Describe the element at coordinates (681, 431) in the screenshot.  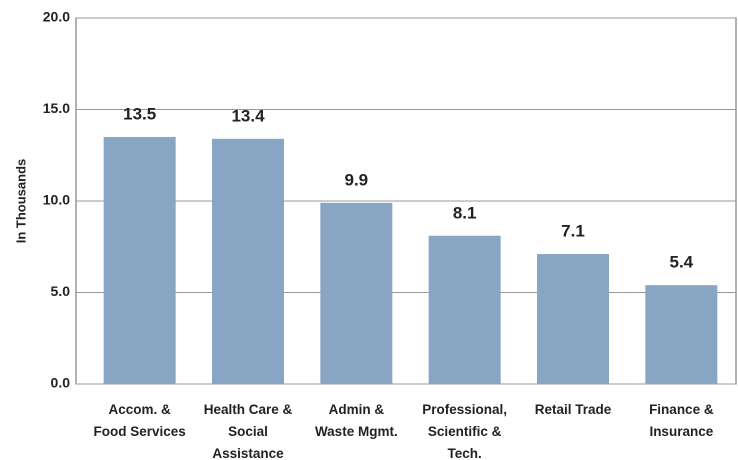
I see `x-tick-label-line: Insurance` at that location.